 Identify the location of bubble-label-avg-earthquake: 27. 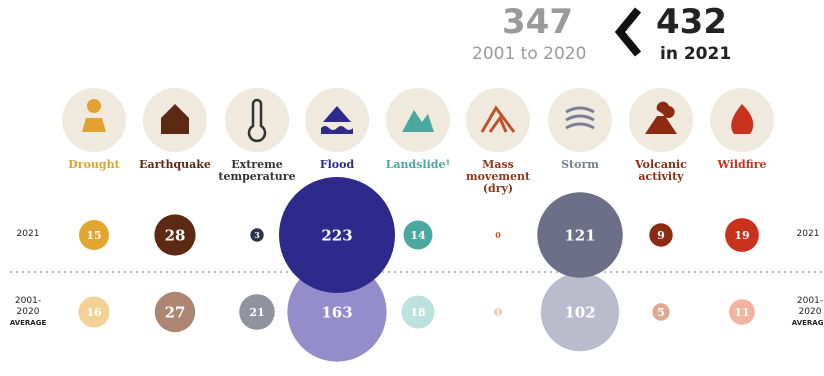
(175, 312).